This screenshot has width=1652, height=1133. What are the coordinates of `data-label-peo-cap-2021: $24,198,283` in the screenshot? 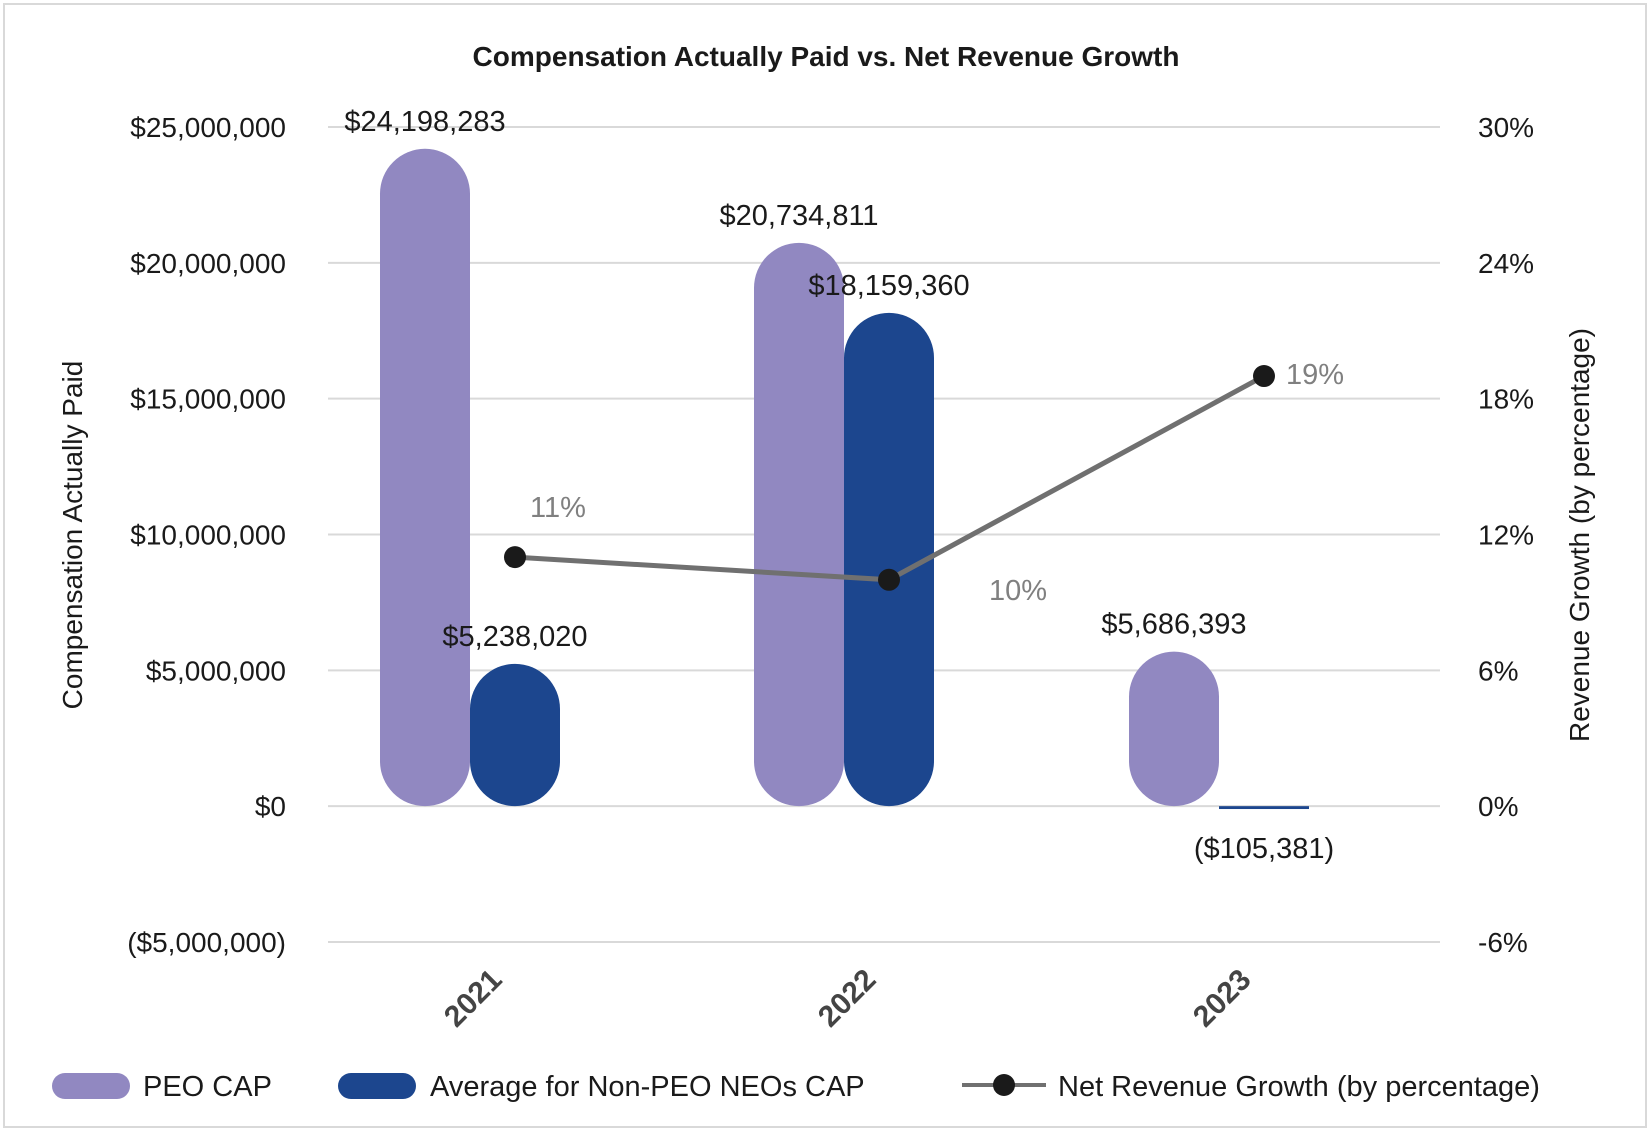 It's located at (424, 122).